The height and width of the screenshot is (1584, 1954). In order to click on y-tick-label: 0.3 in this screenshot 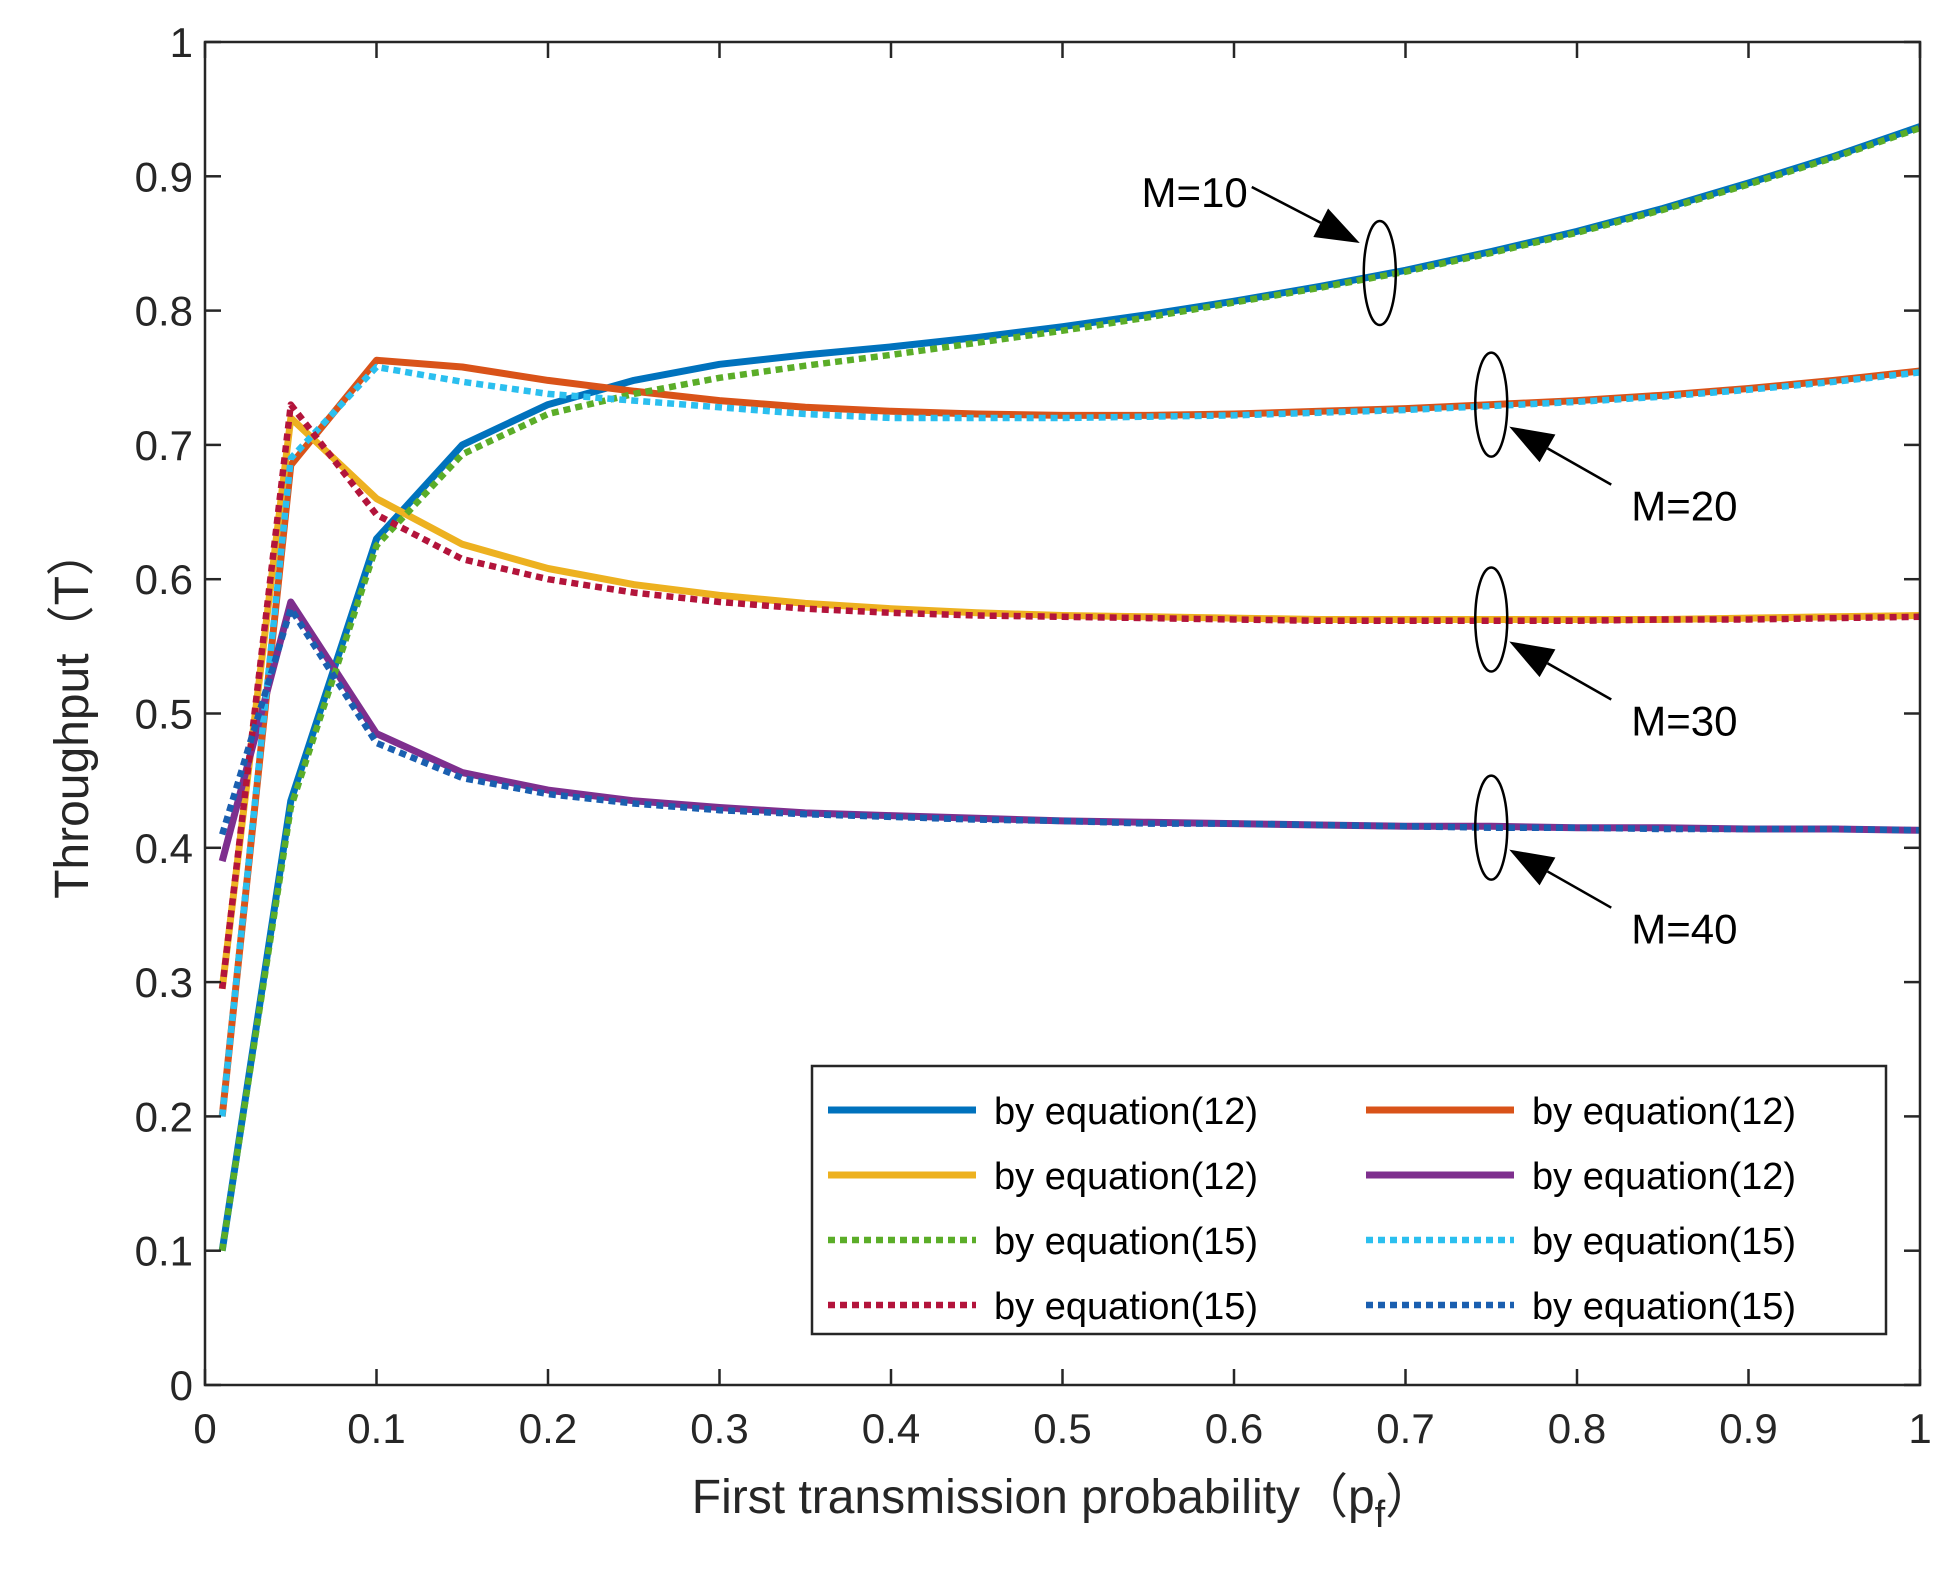, I will do `click(164, 982)`.